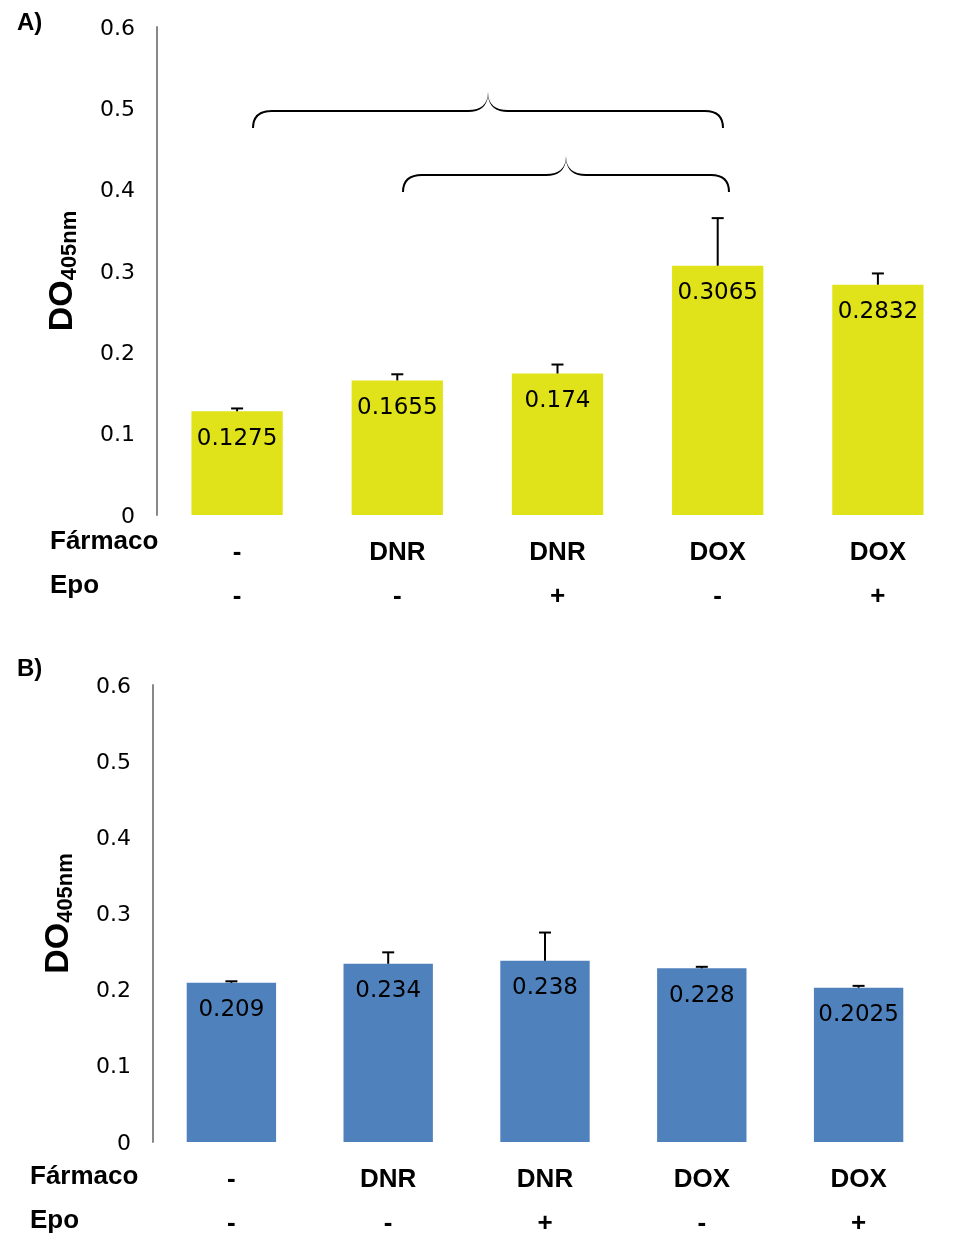  I want to click on data-label: 0.228, so click(701, 993).